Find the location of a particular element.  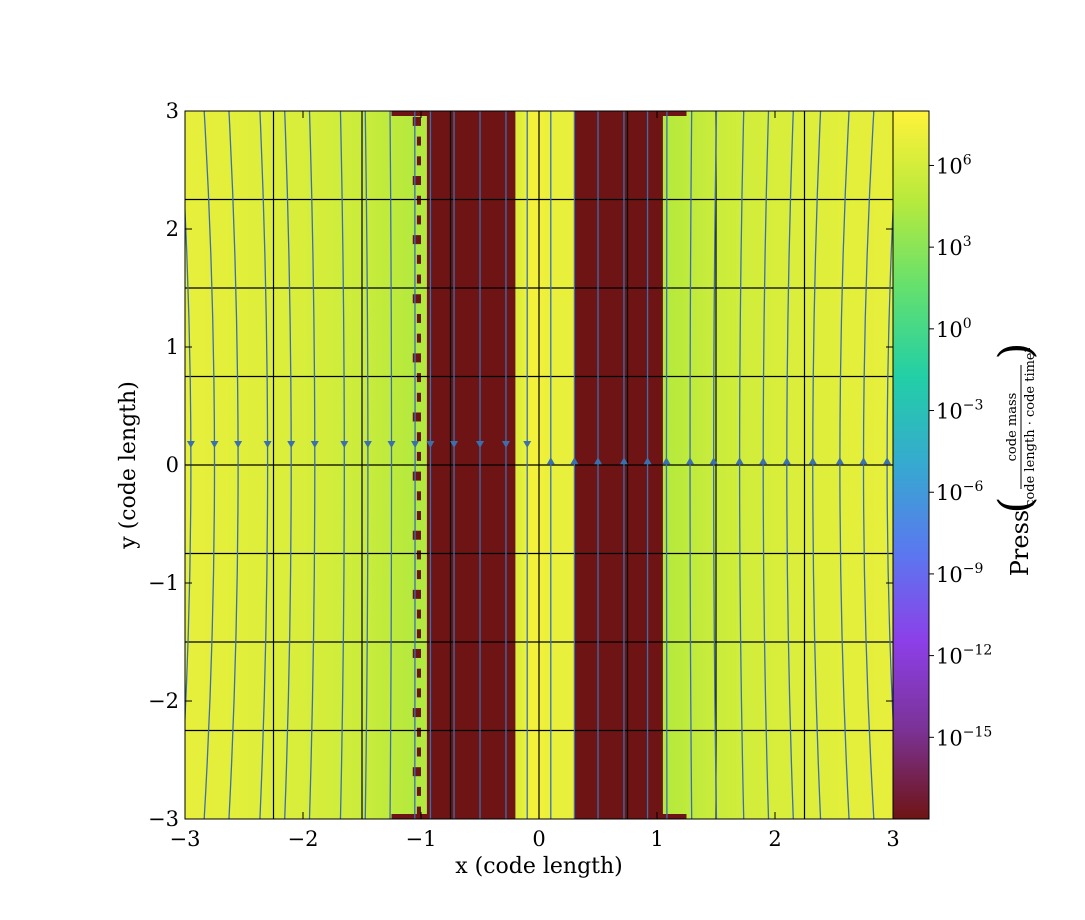

colorbar-right-paren: ) is located at coordinates (1015, 350).